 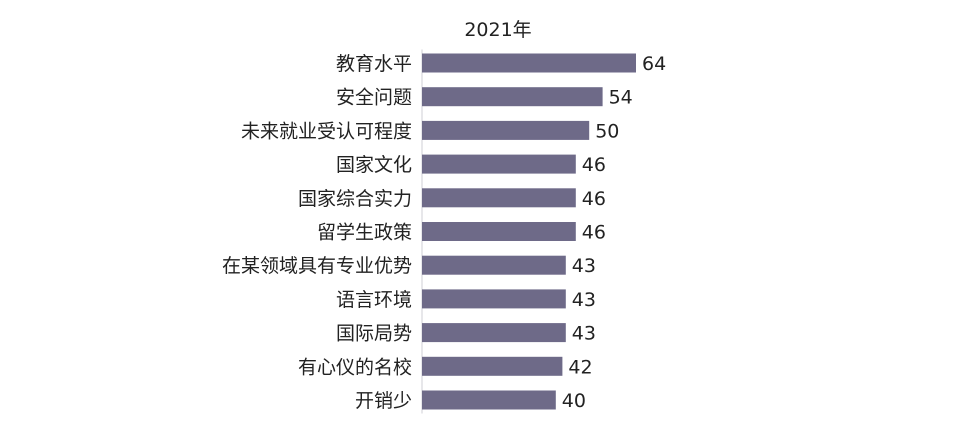 What do you see at coordinates (374, 98) in the screenshot?
I see `category-label: 安全问题` at bounding box center [374, 98].